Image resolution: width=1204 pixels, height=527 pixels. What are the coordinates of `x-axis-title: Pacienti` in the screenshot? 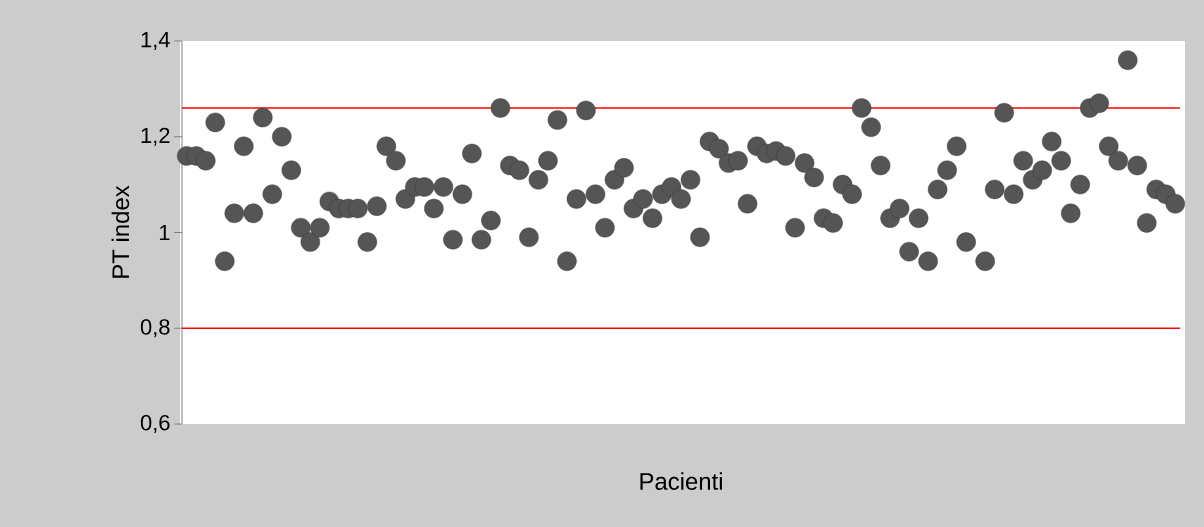 It's located at (681, 481).